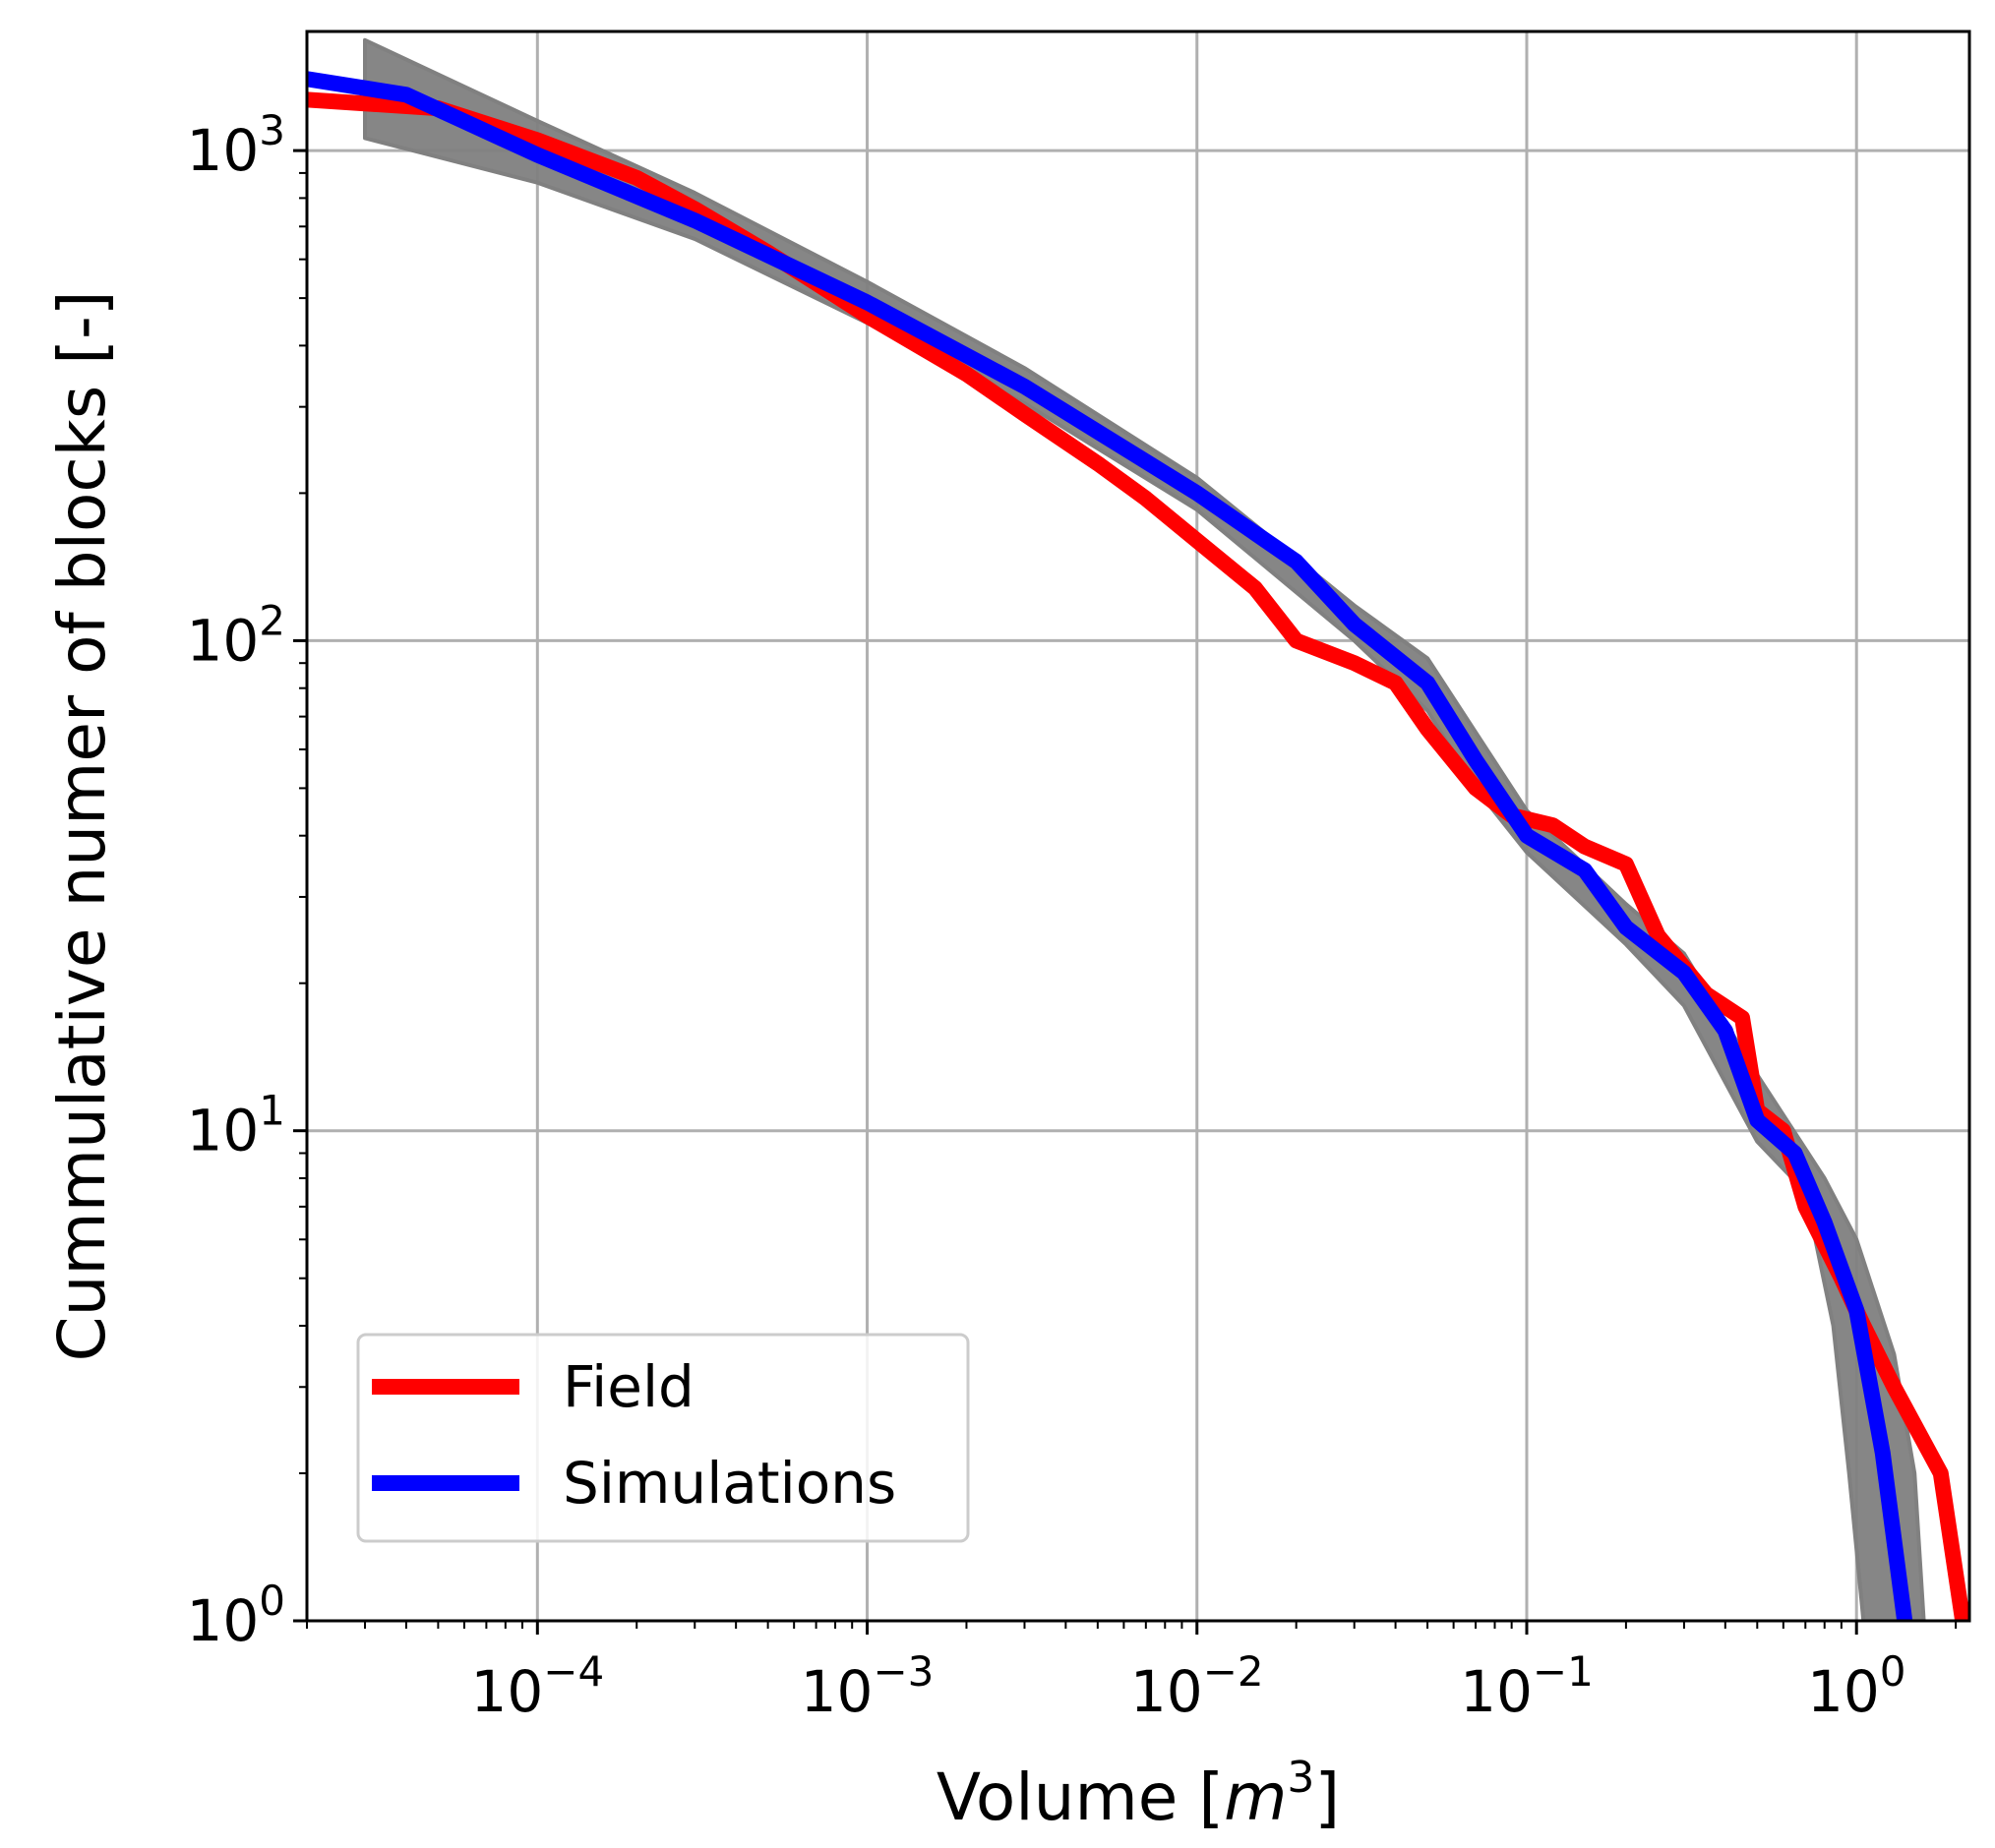  What do you see at coordinates (235, 1125) in the screenshot?
I see `y-tick-label: 10¹` at bounding box center [235, 1125].